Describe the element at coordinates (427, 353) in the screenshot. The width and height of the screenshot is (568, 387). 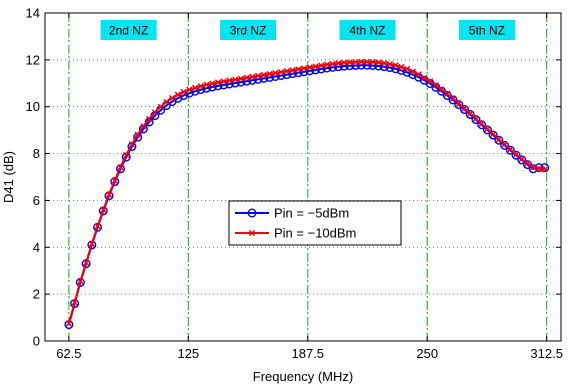
I see `x-tick-label-3: 250` at that location.